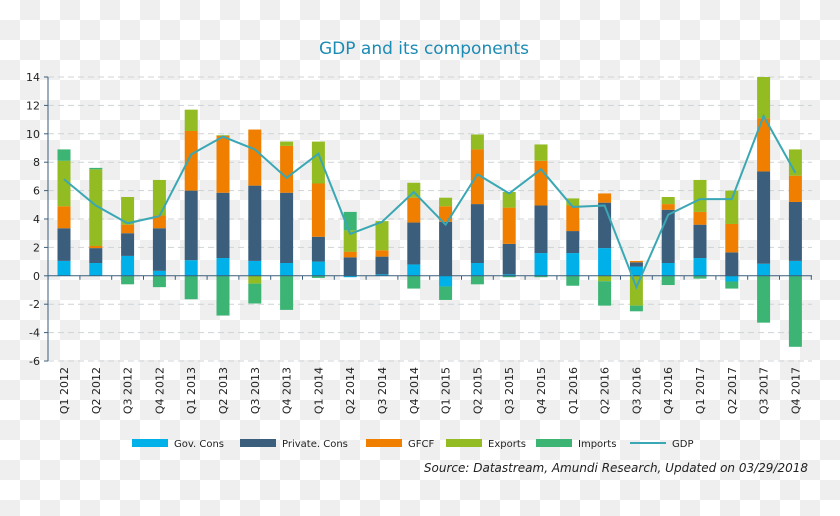 This screenshot has height=516, width=840. I want to click on y-tick-label: 14, so click(33, 77).